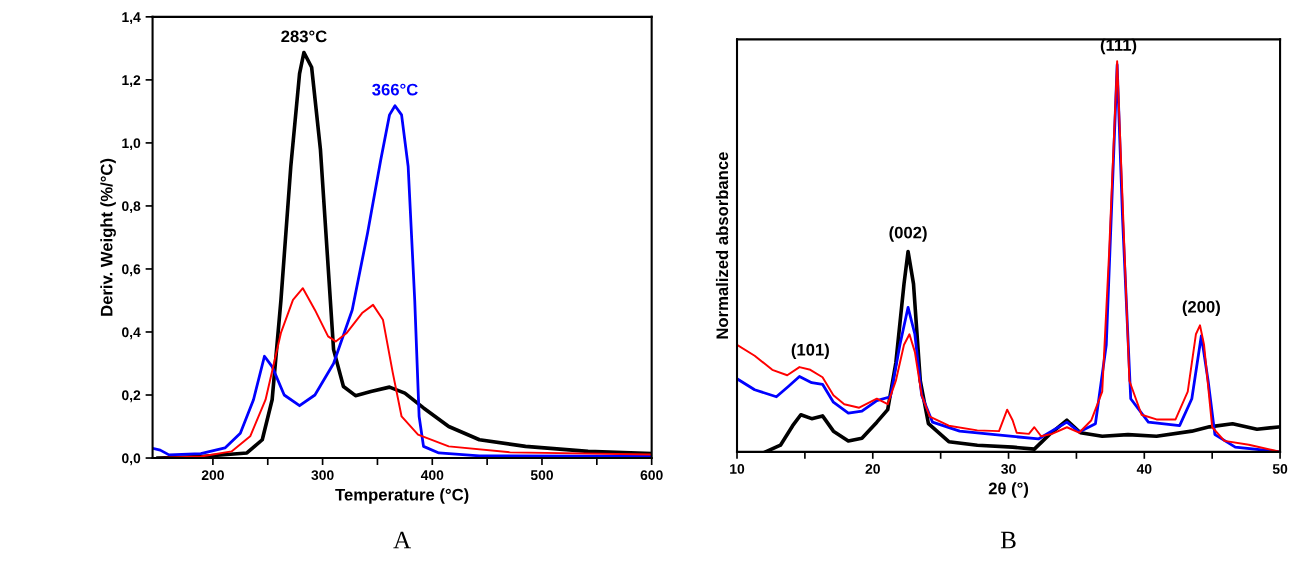  Describe the element at coordinates (541, 475) in the screenshot. I see `x-tick-label: 500` at that location.